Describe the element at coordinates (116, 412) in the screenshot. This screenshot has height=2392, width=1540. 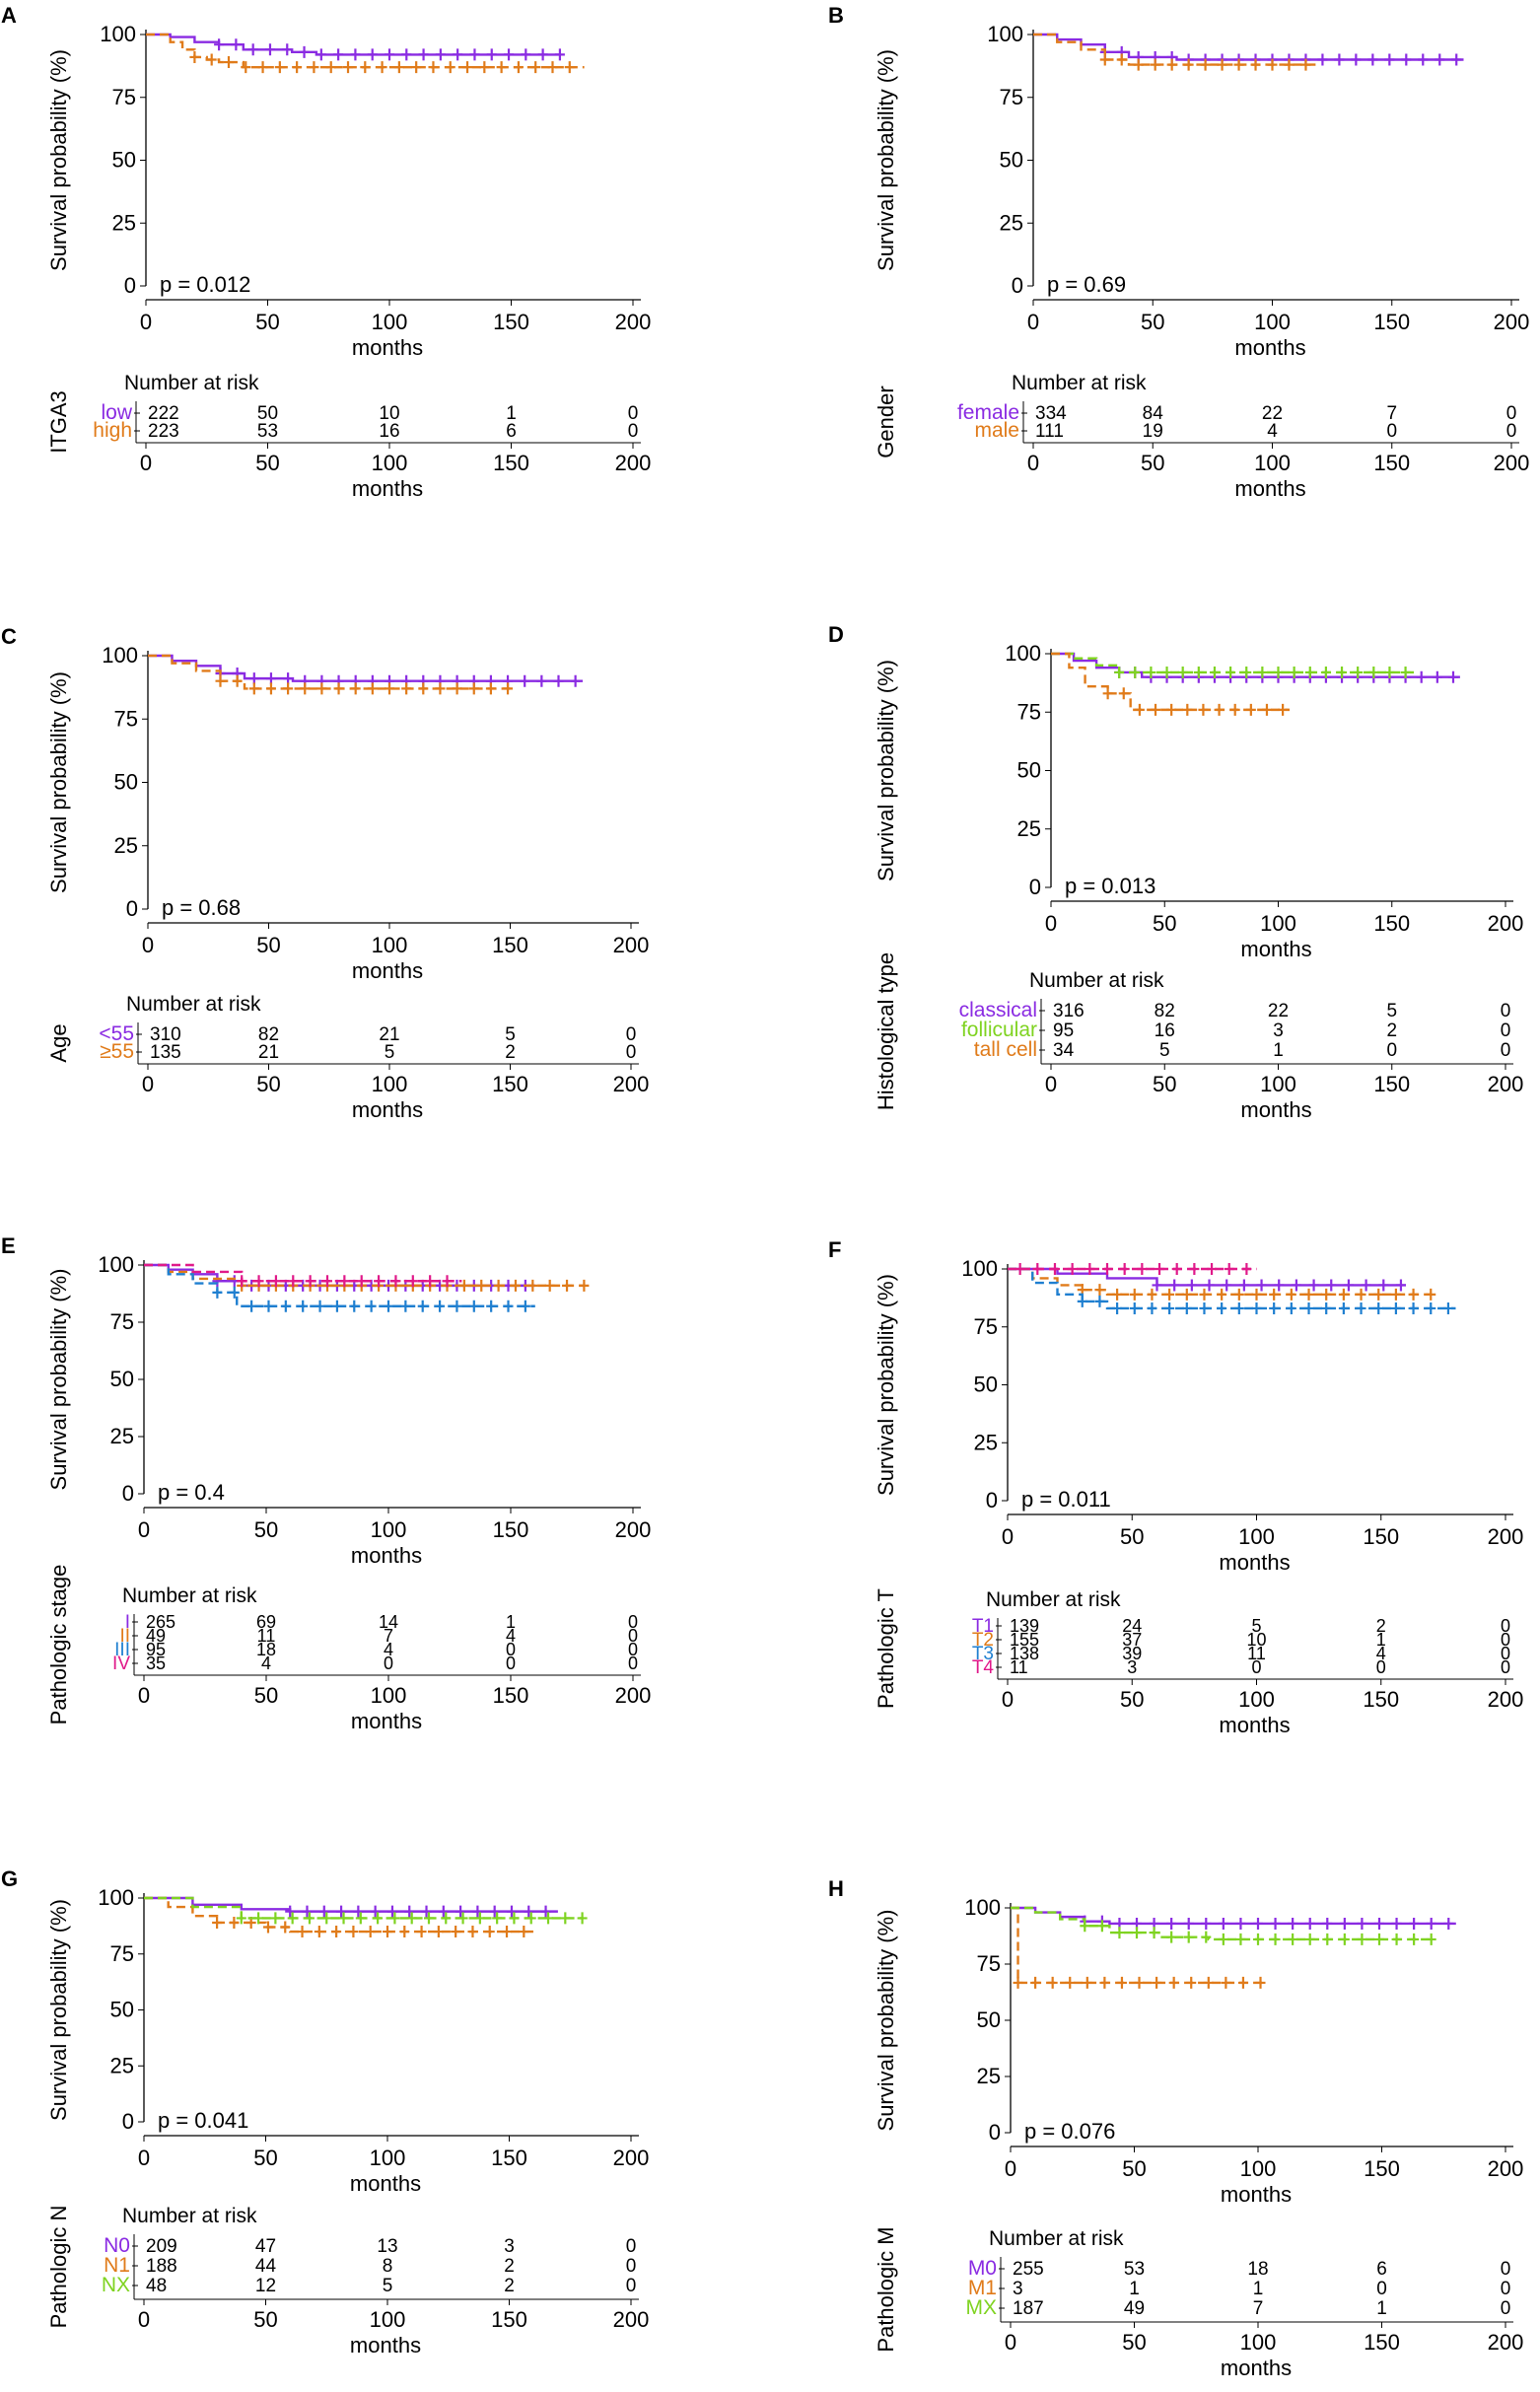
I see `panel-a-risk-group-label: low` at that location.